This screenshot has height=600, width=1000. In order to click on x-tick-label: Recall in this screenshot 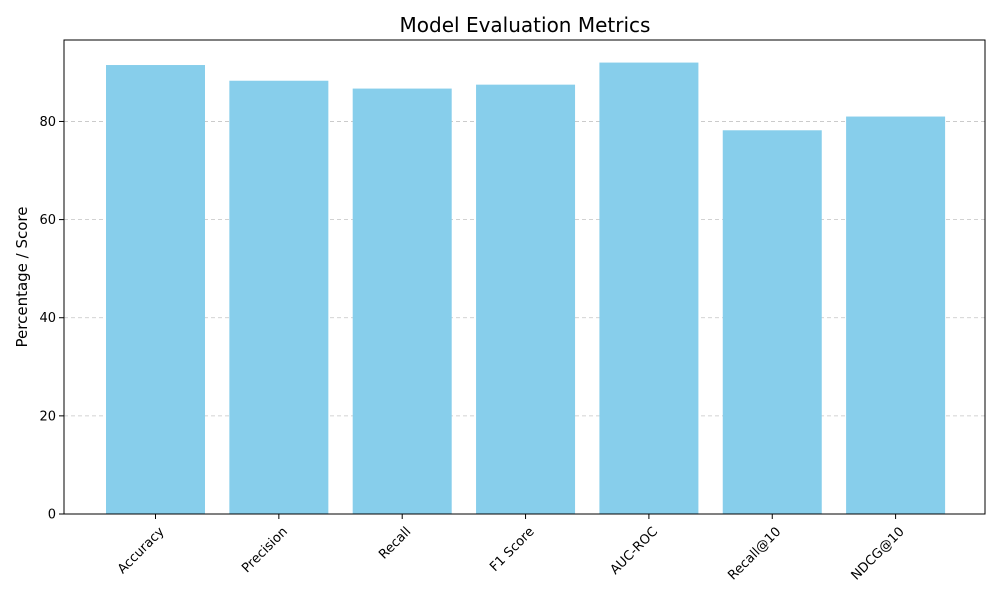, I will do `click(395, 543)`.